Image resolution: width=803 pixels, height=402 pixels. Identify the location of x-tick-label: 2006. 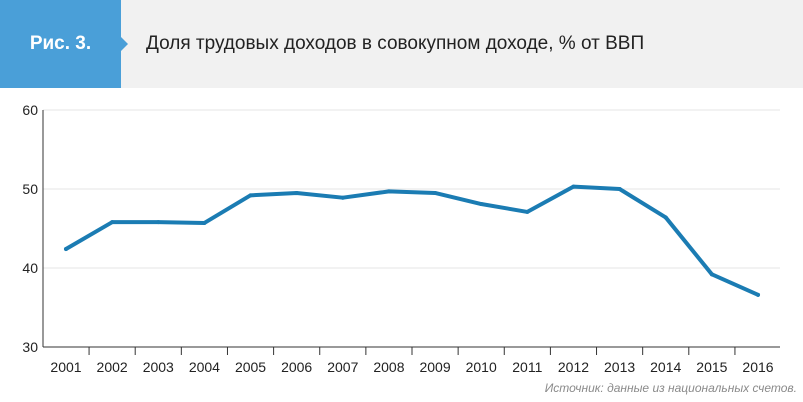
(296, 367).